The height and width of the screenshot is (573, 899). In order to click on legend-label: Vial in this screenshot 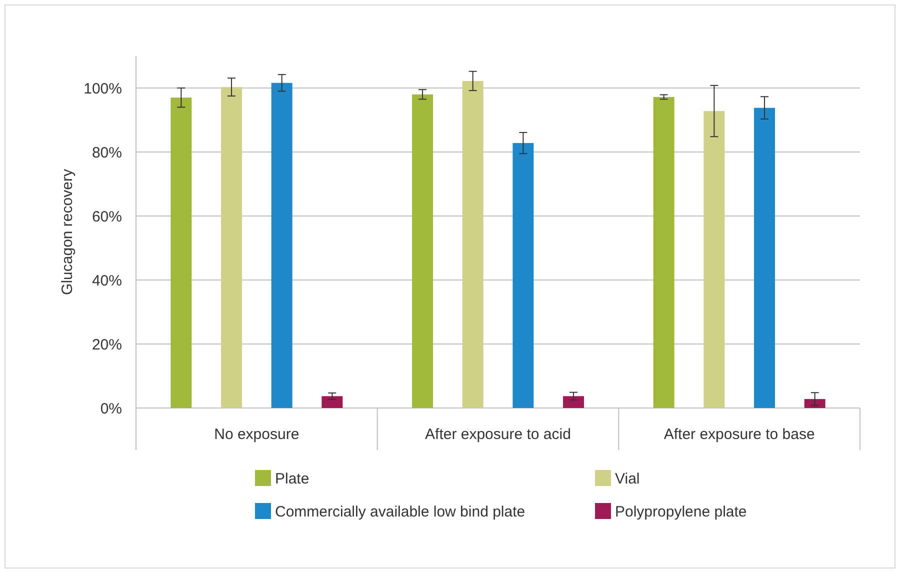, I will do `click(627, 479)`.